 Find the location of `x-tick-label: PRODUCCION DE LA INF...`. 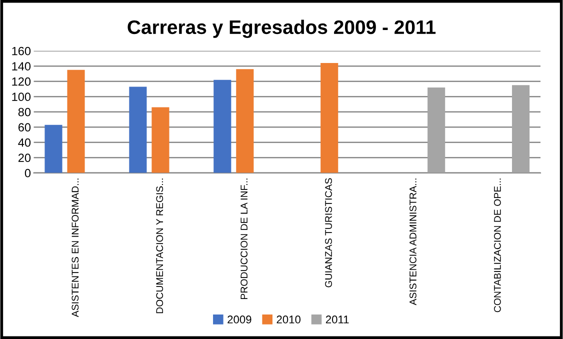

x-tick-label: PRODUCCION DE LA INF... is located at coordinates (244, 239).